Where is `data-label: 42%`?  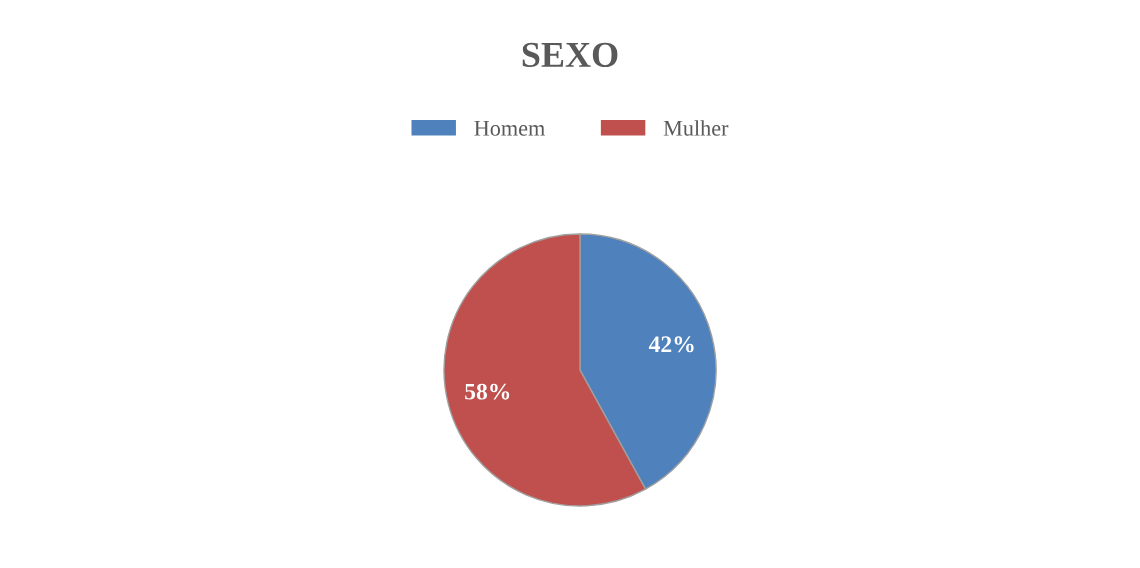
data-label: 42% is located at coordinates (671, 344).